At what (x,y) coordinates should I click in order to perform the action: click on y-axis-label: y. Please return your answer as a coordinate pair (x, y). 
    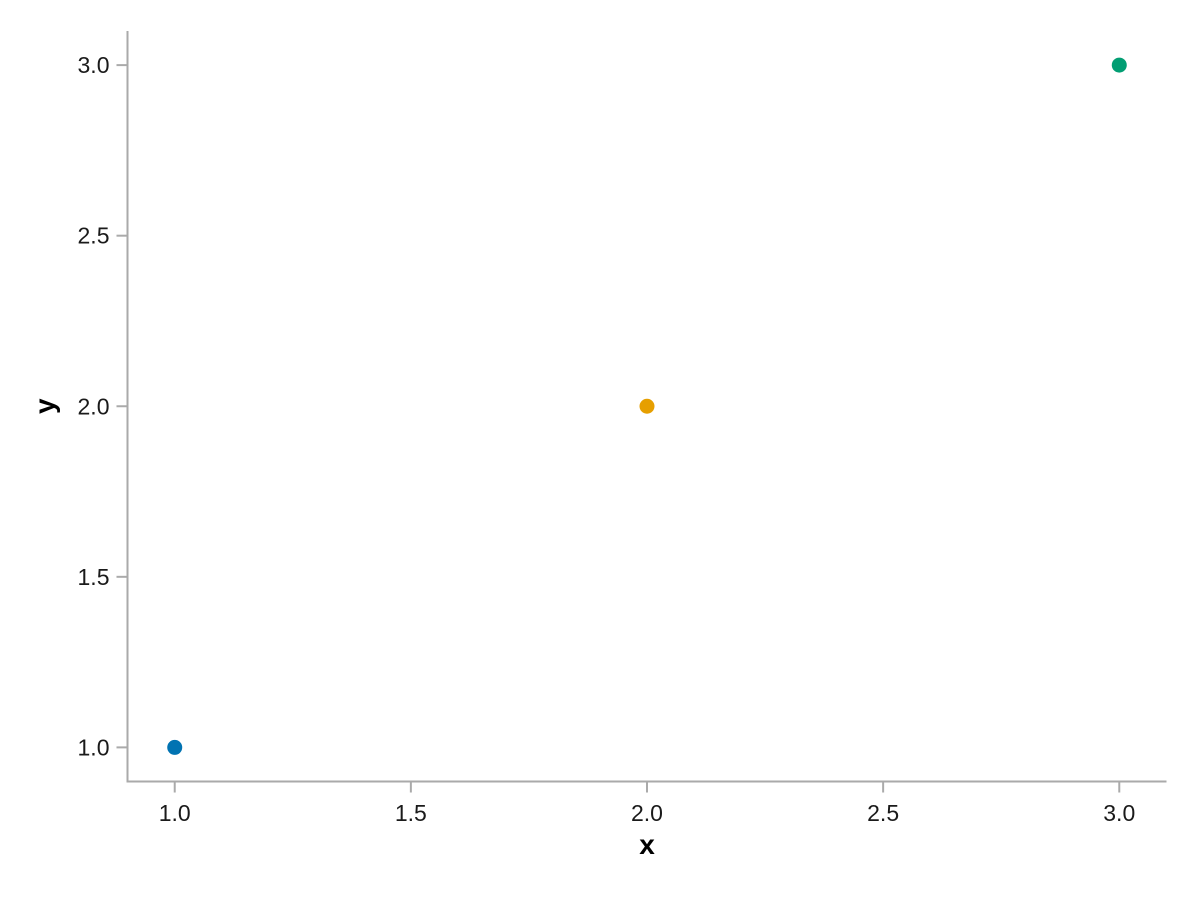
    Looking at the image, I should click on (44, 406).